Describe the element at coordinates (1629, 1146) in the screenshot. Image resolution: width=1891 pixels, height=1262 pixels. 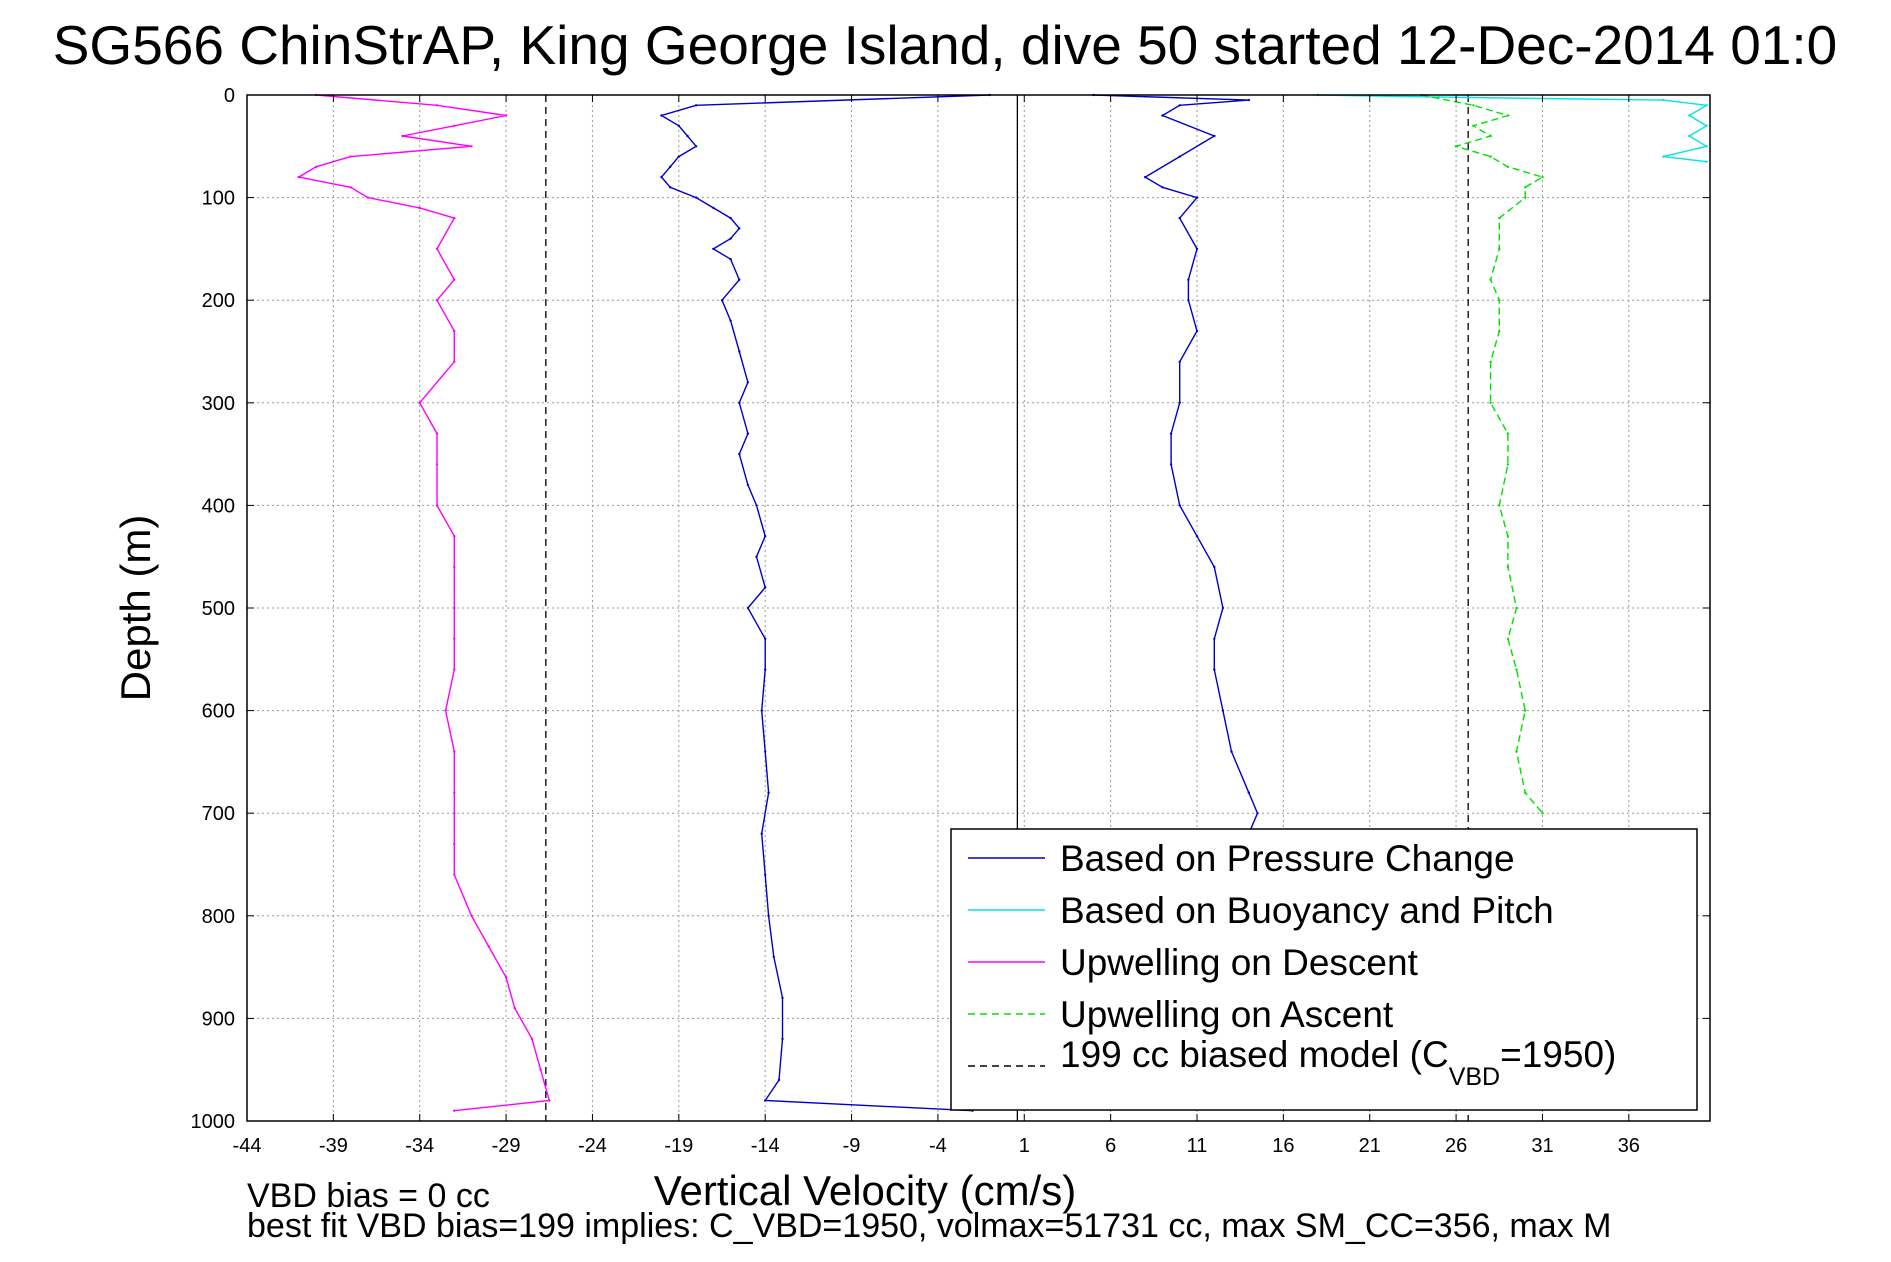
I see `x-tick-label-16: 36` at that location.